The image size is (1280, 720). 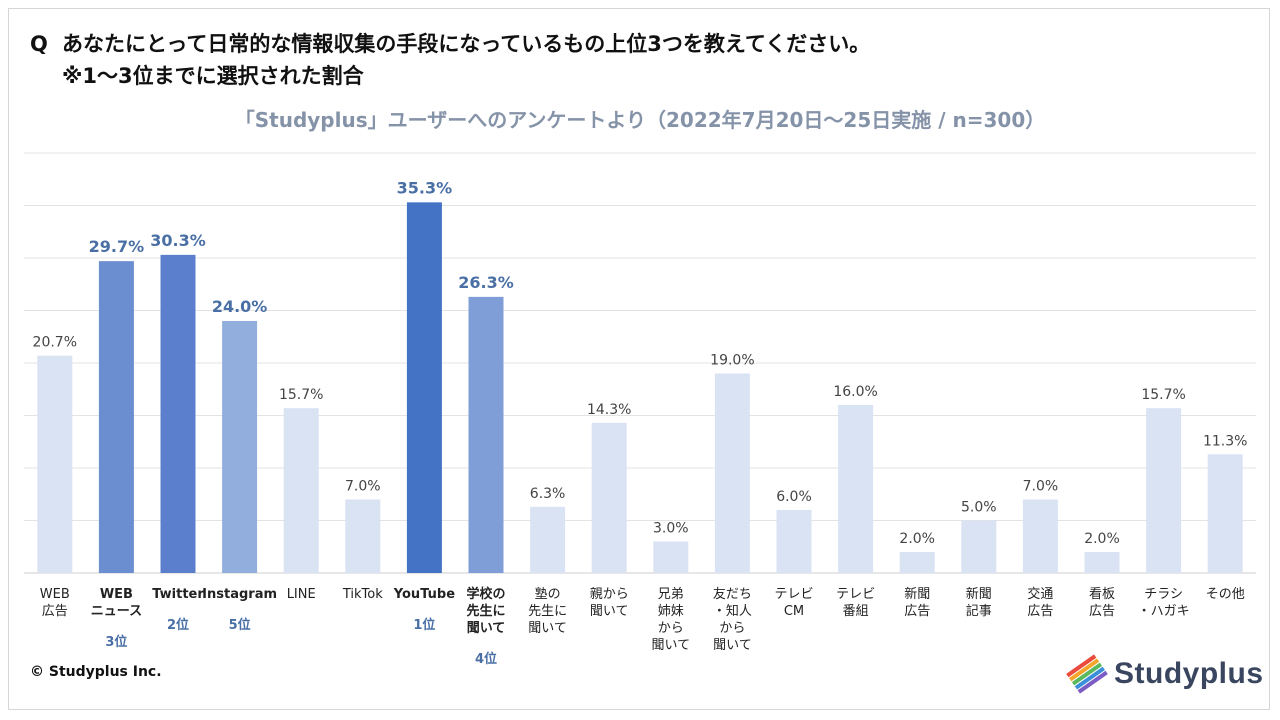 I want to click on studyplus-logo: Studyplus, so click(x=1165, y=674).